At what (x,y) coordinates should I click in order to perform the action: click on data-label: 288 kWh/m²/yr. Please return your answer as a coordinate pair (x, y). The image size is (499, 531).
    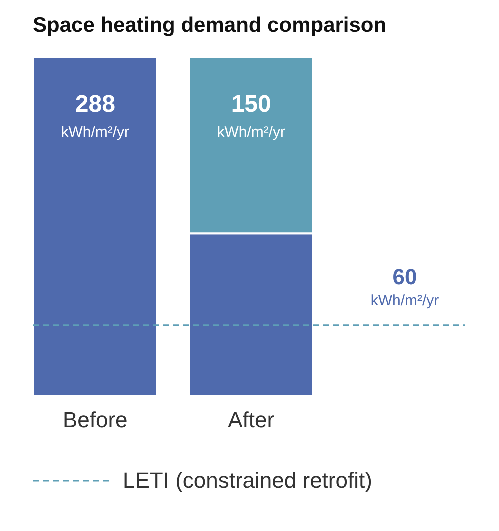
    Looking at the image, I should click on (95, 116).